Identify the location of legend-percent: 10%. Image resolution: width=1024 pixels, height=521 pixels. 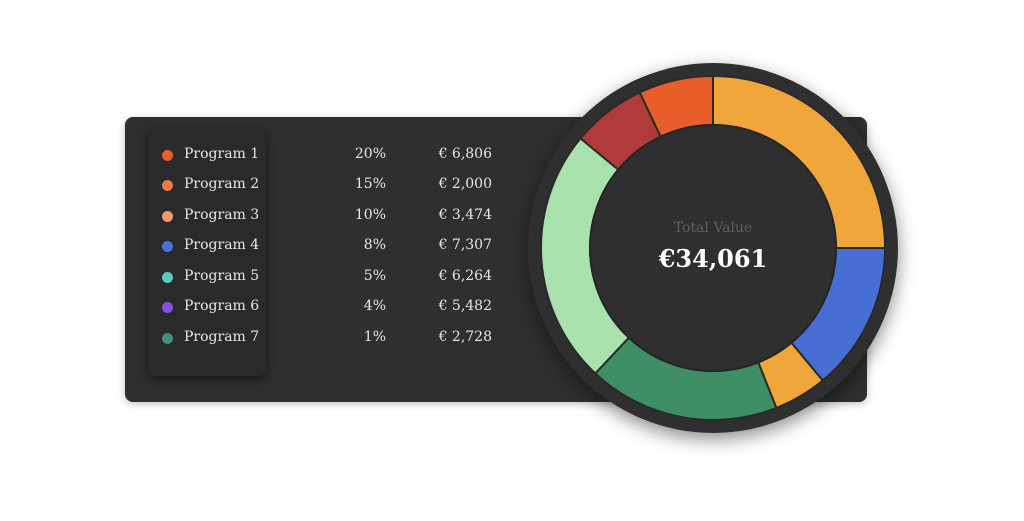
(370, 215).